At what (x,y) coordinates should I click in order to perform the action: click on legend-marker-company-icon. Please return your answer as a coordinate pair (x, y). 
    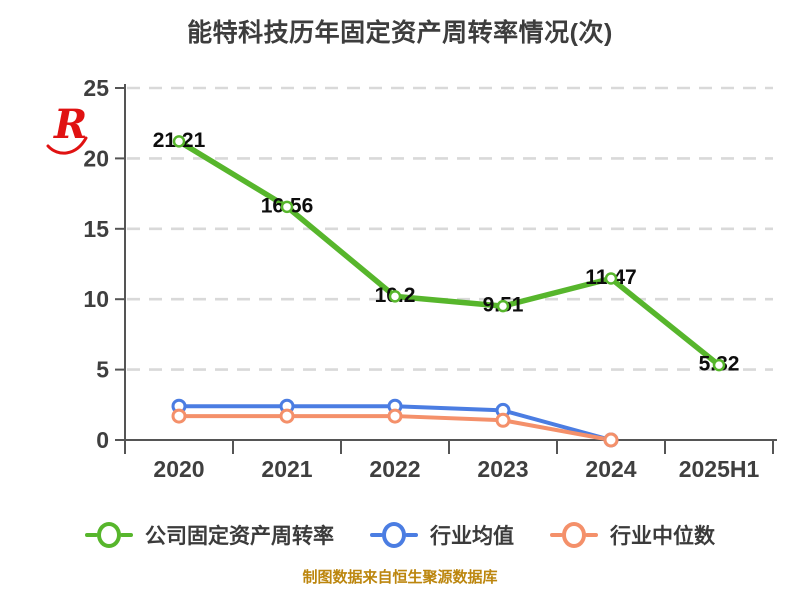
    Looking at the image, I should click on (109, 535).